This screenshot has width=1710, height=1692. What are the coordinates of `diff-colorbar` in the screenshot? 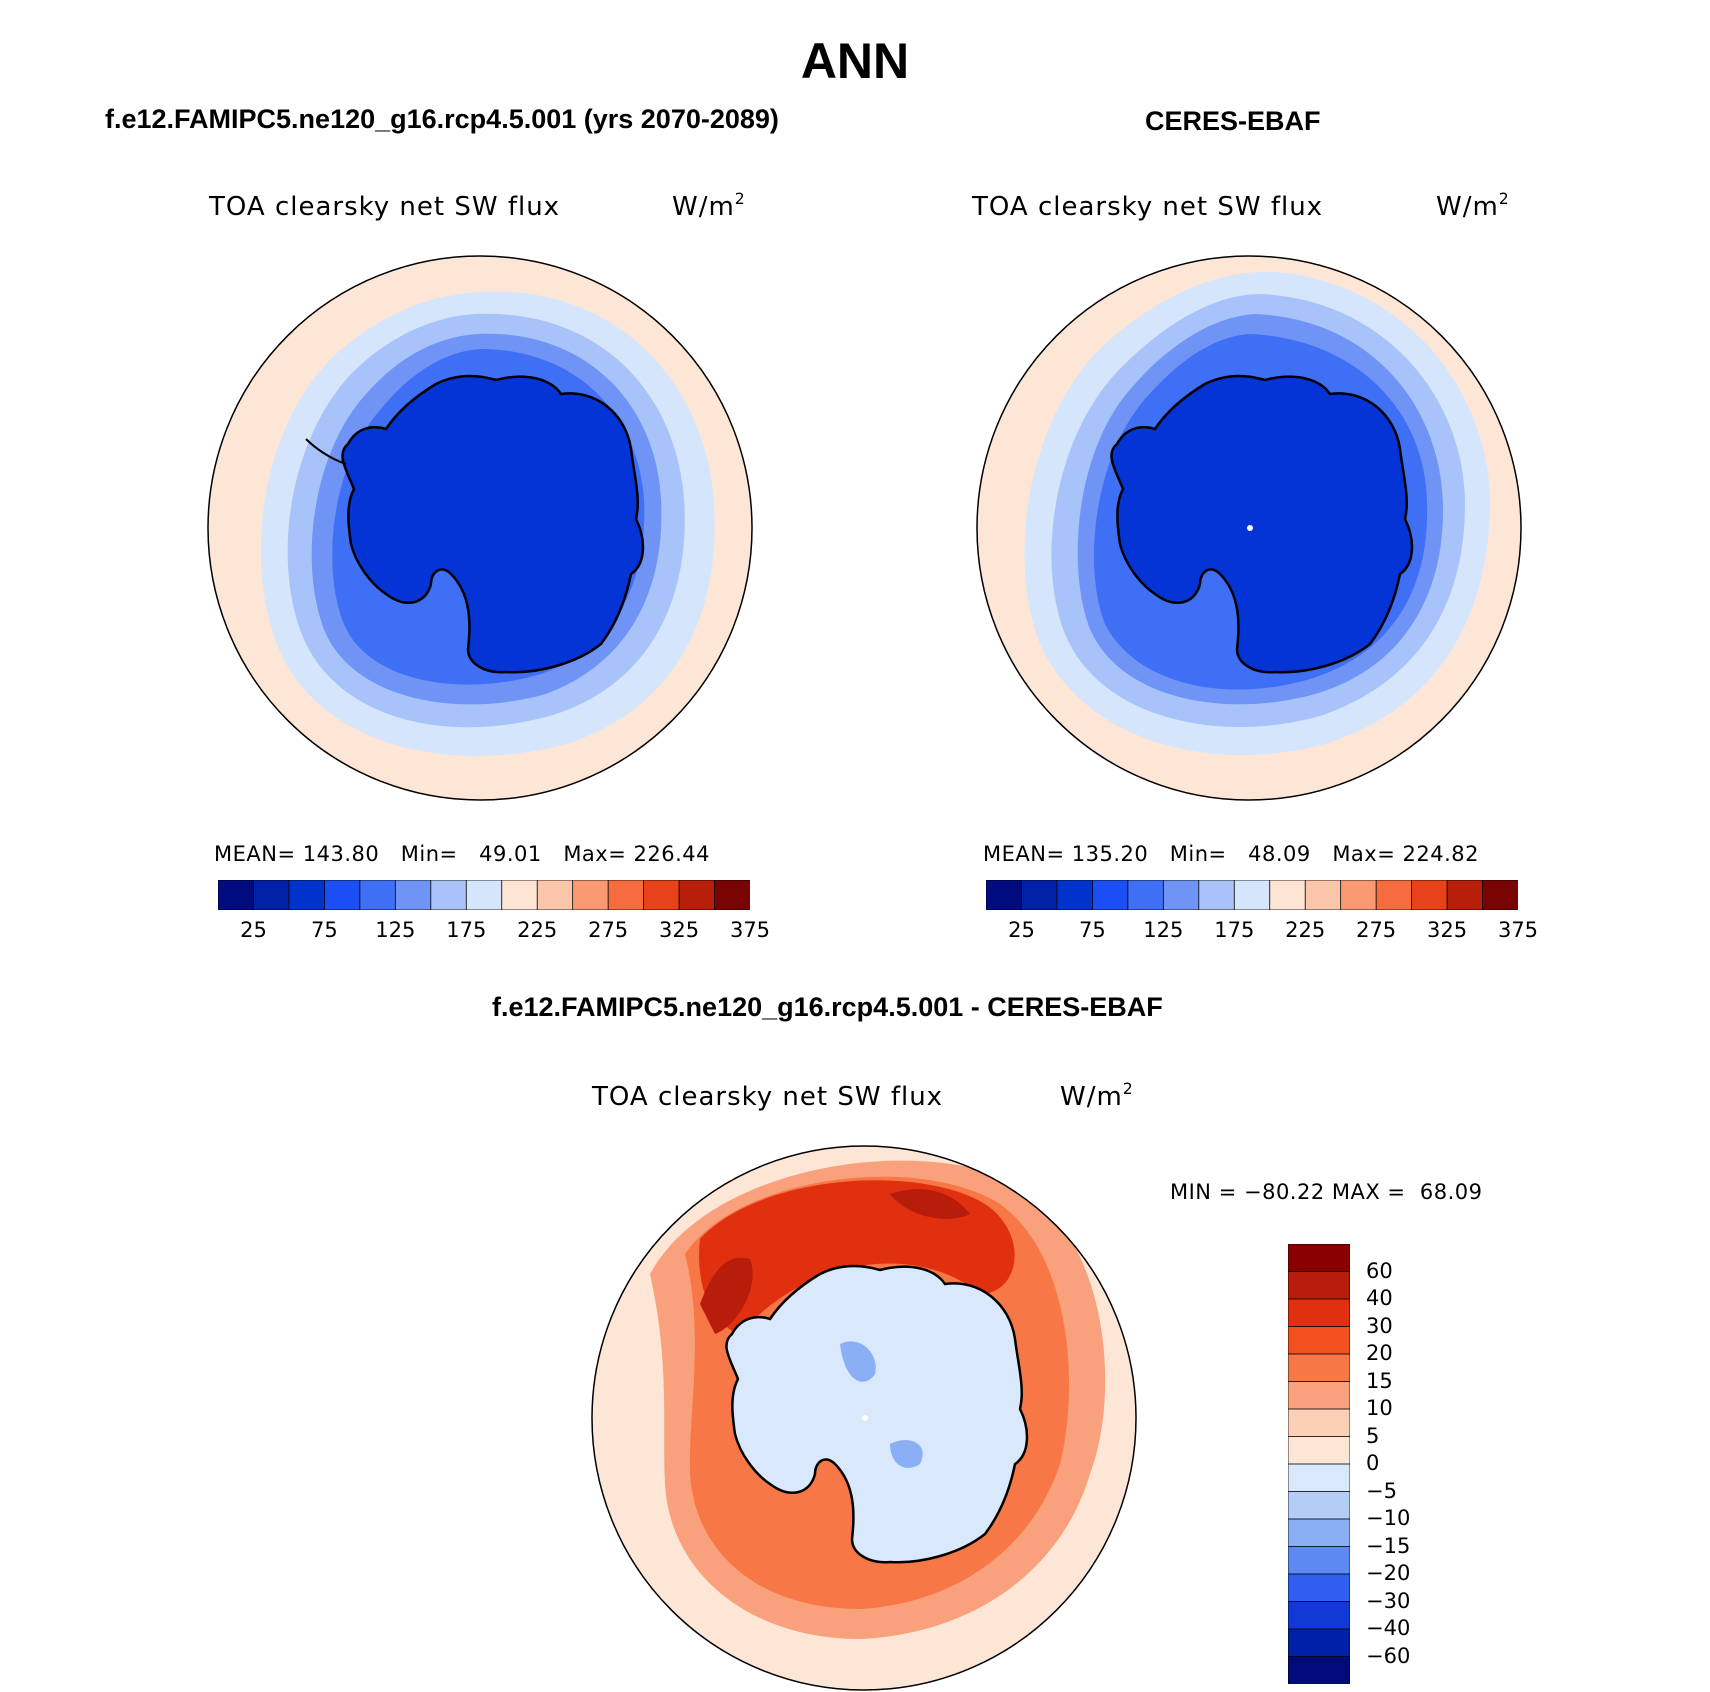 It's located at (1319, 1464).